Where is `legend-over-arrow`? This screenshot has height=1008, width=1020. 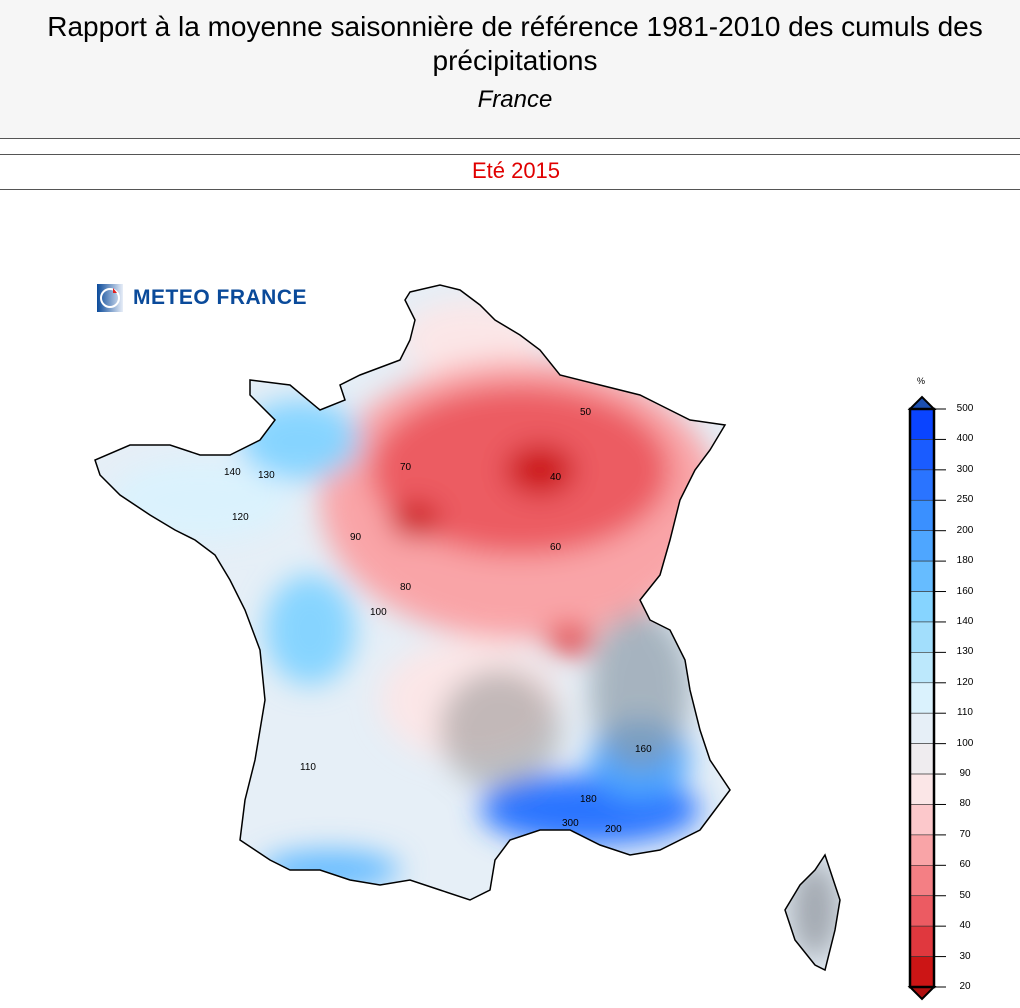
legend-over-arrow is located at coordinates (922, 402).